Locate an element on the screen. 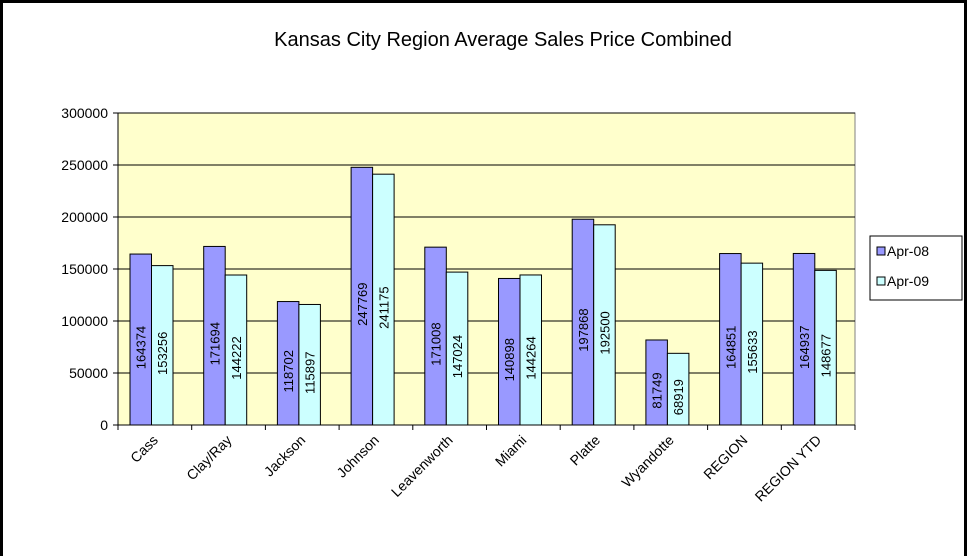  value-label: 164851 is located at coordinates (730, 347).